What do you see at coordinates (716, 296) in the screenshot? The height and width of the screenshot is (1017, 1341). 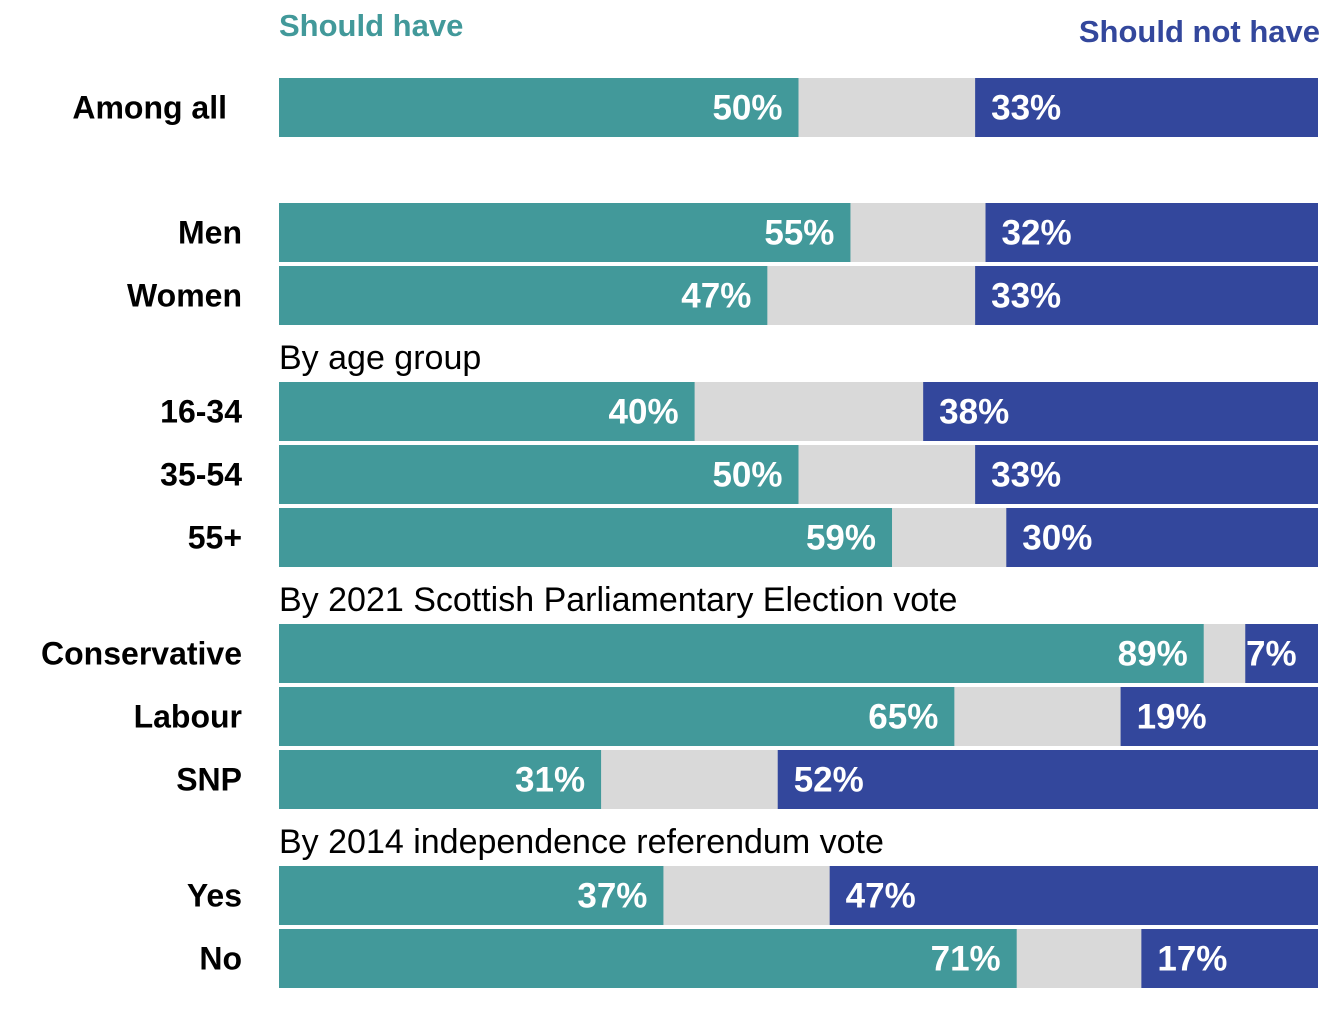 I see `data-label-should-have: 47%` at bounding box center [716, 296].